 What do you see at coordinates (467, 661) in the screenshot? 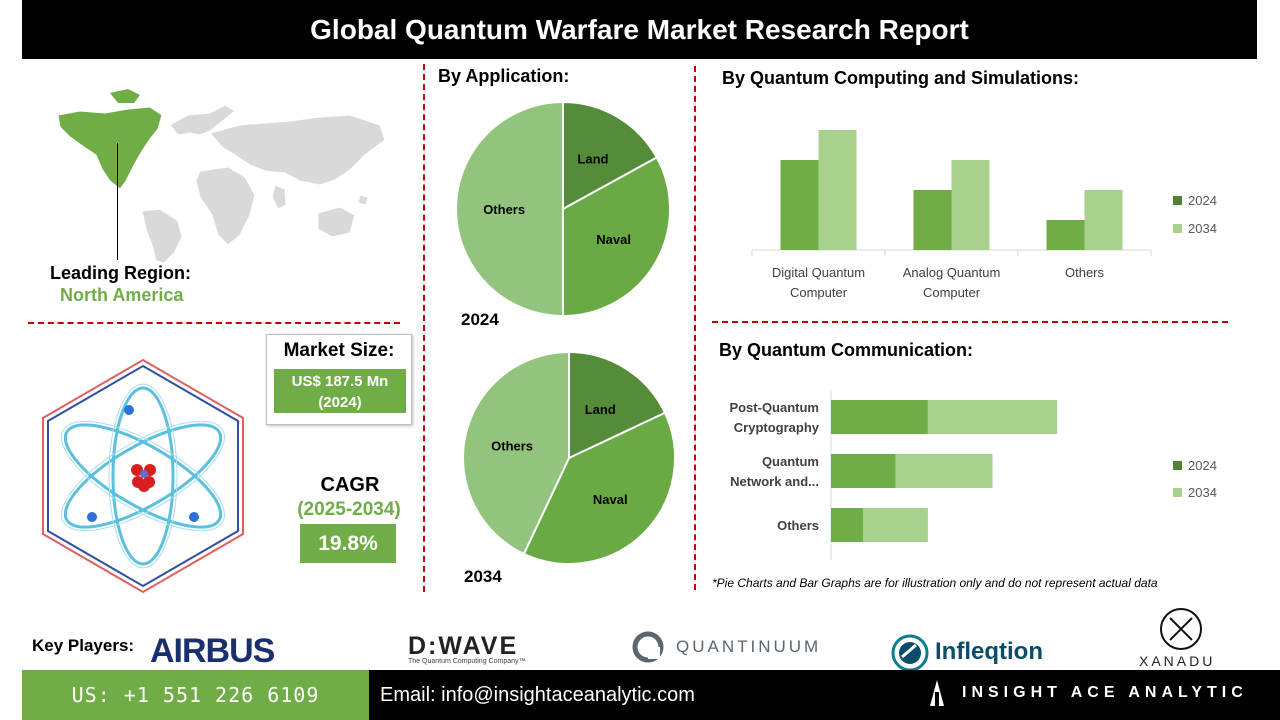
I see `dwave-tagline: The Quantum Computing Company™` at bounding box center [467, 661].